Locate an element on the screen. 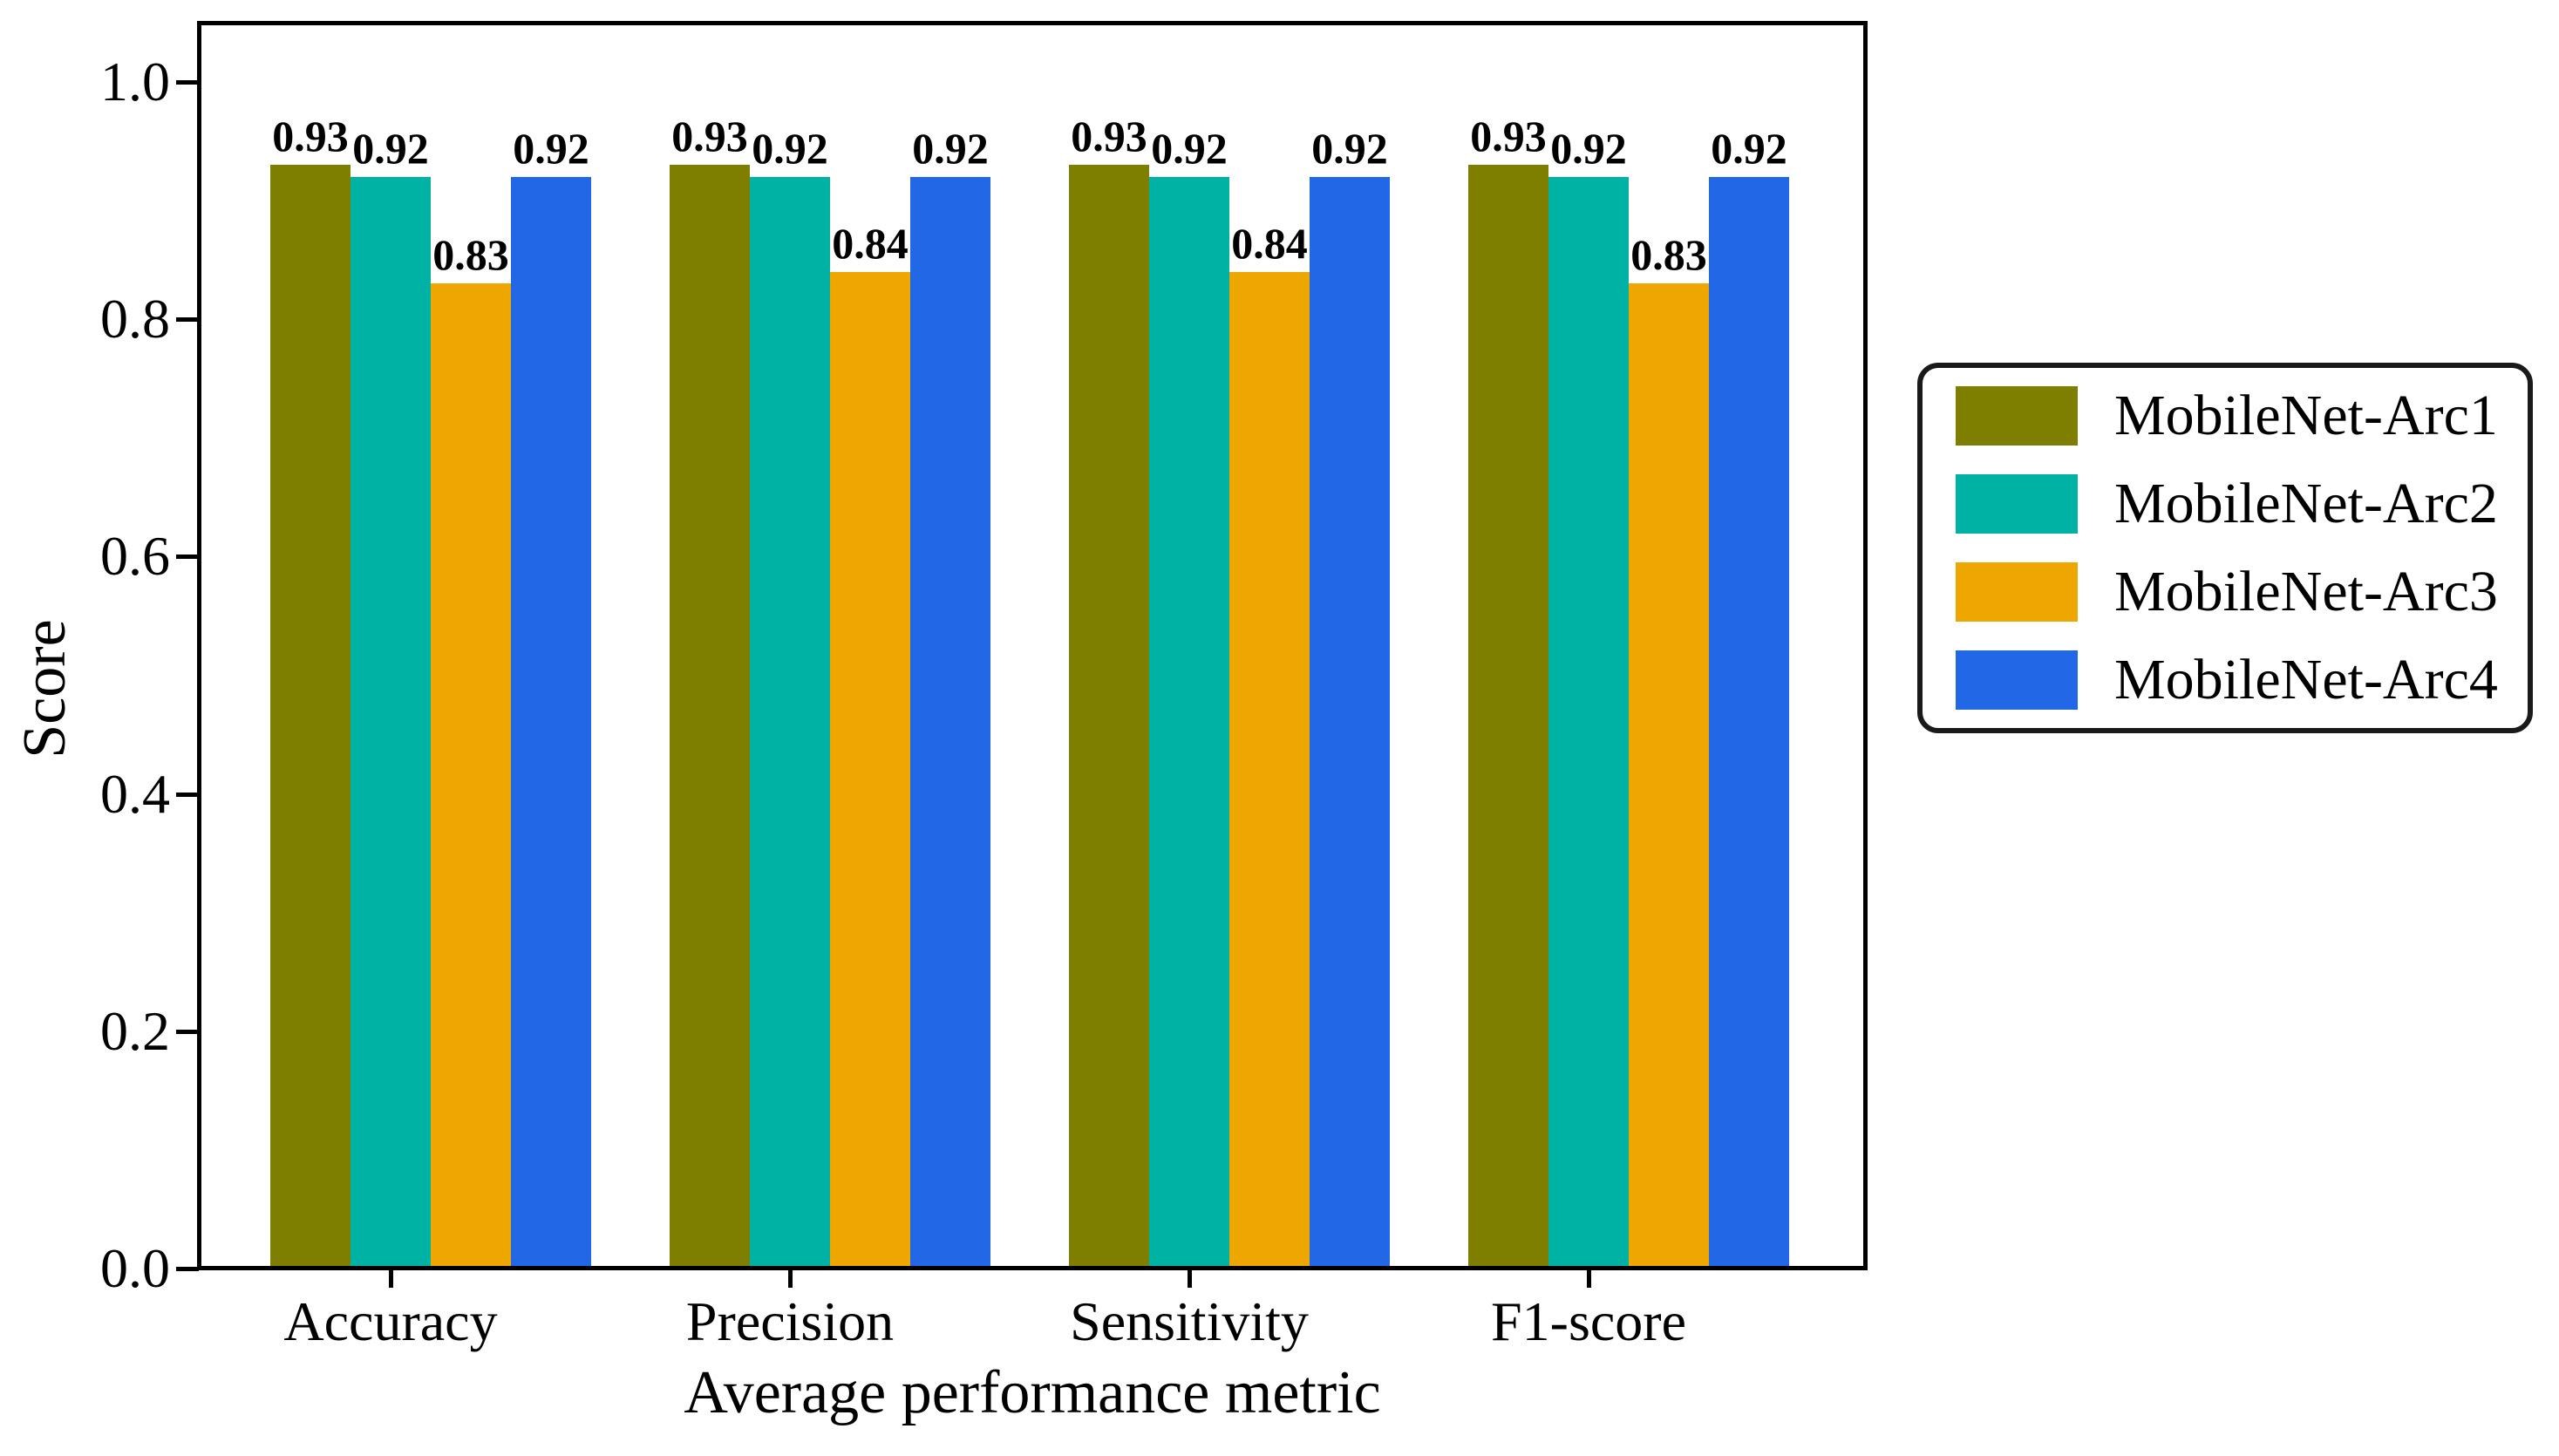  y-axis-tick-label: 0.0 is located at coordinates (135, 1268).